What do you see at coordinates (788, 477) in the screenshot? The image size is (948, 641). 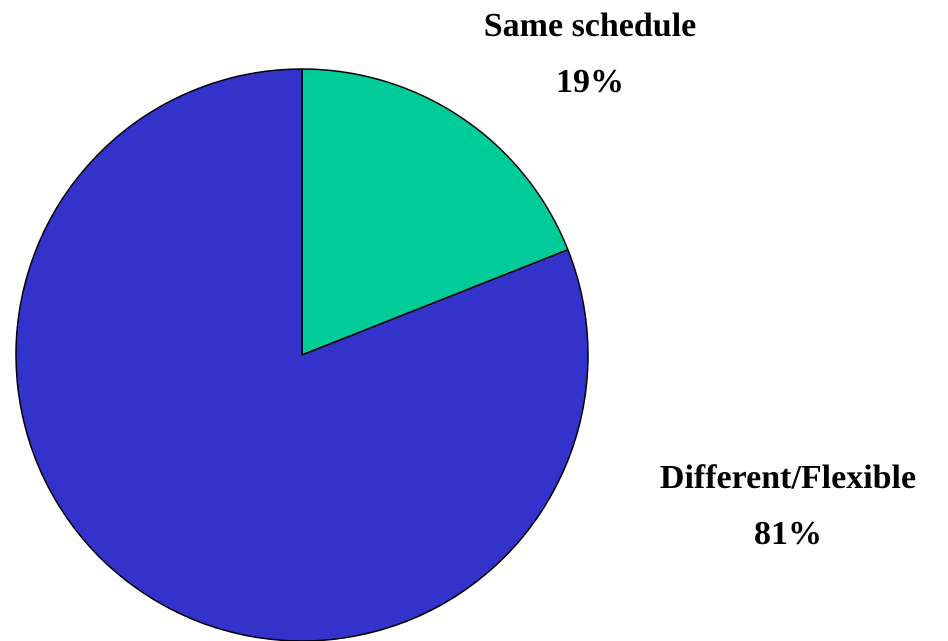 I see `slice-label-different-flexible: Different/Flexible` at bounding box center [788, 477].